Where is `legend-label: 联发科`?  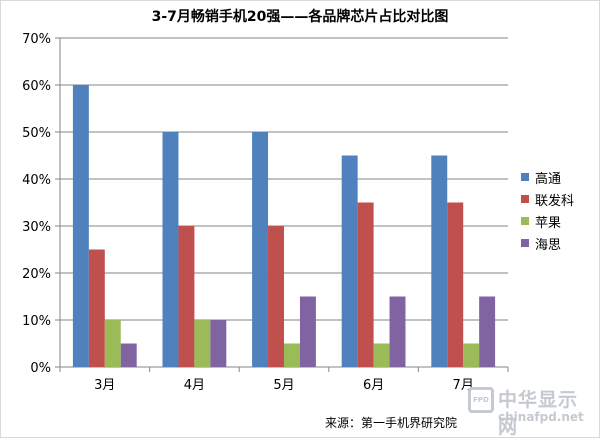 legend-label: 联发科 is located at coordinates (555, 201).